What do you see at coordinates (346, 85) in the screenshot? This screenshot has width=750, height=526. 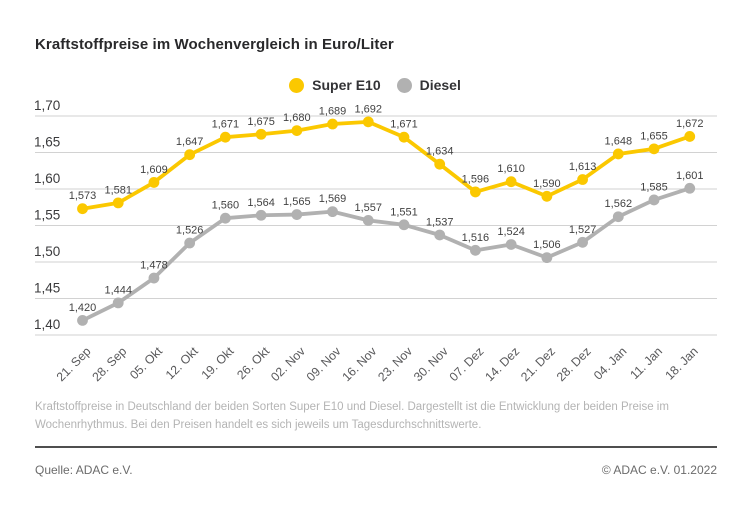 I see `legend-label-super-e10: Super E10` at bounding box center [346, 85].